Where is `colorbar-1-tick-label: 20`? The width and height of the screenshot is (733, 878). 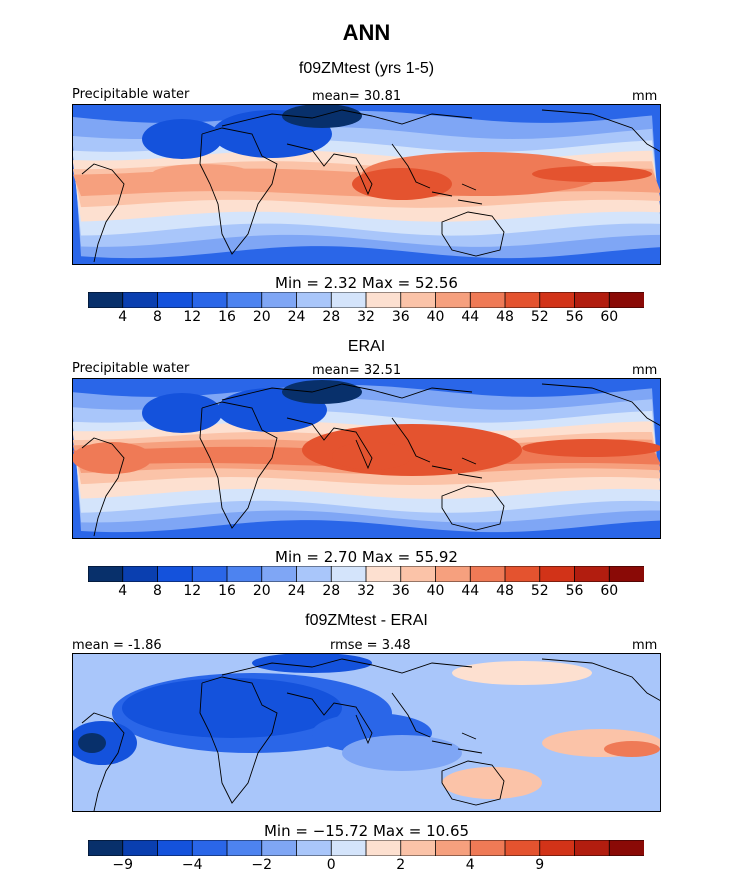 colorbar-1-tick-label: 20 is located at coordinates (261, 317).